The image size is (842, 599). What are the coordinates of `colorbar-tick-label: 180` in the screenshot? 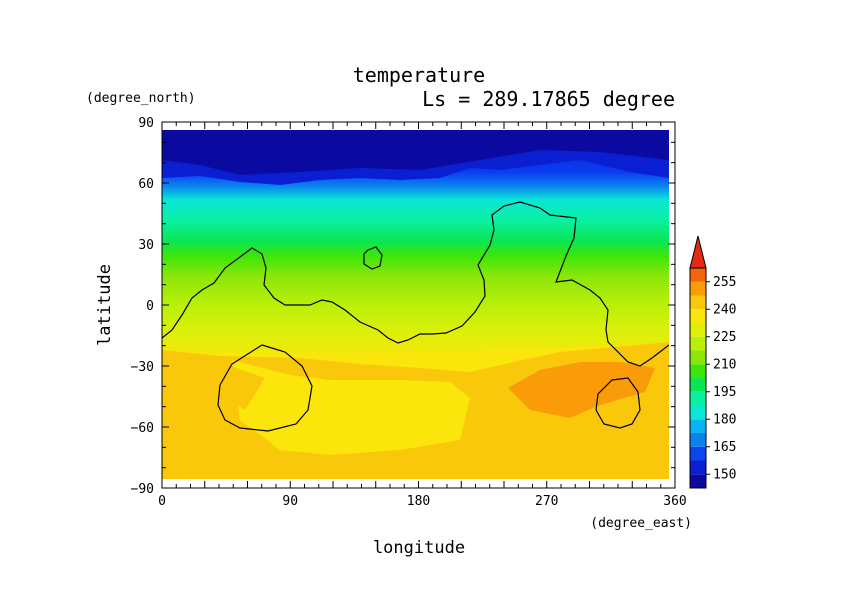 It's located at (724, 419).